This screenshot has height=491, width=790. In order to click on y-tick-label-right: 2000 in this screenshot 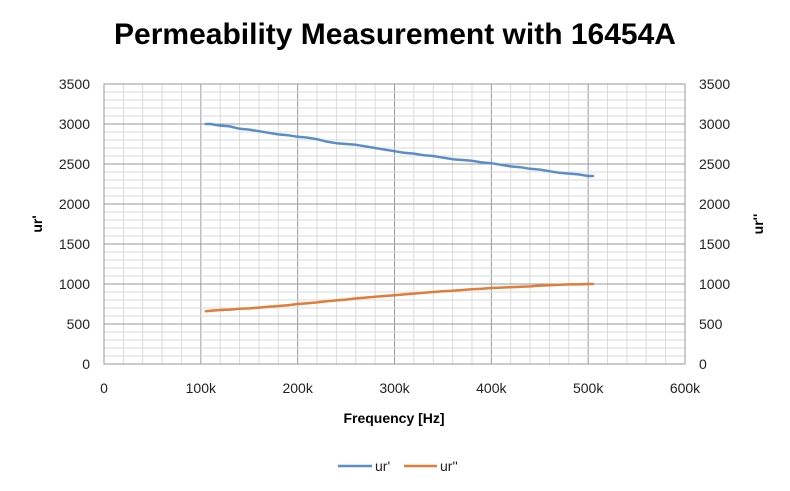, I will do `click(714, 204)`.